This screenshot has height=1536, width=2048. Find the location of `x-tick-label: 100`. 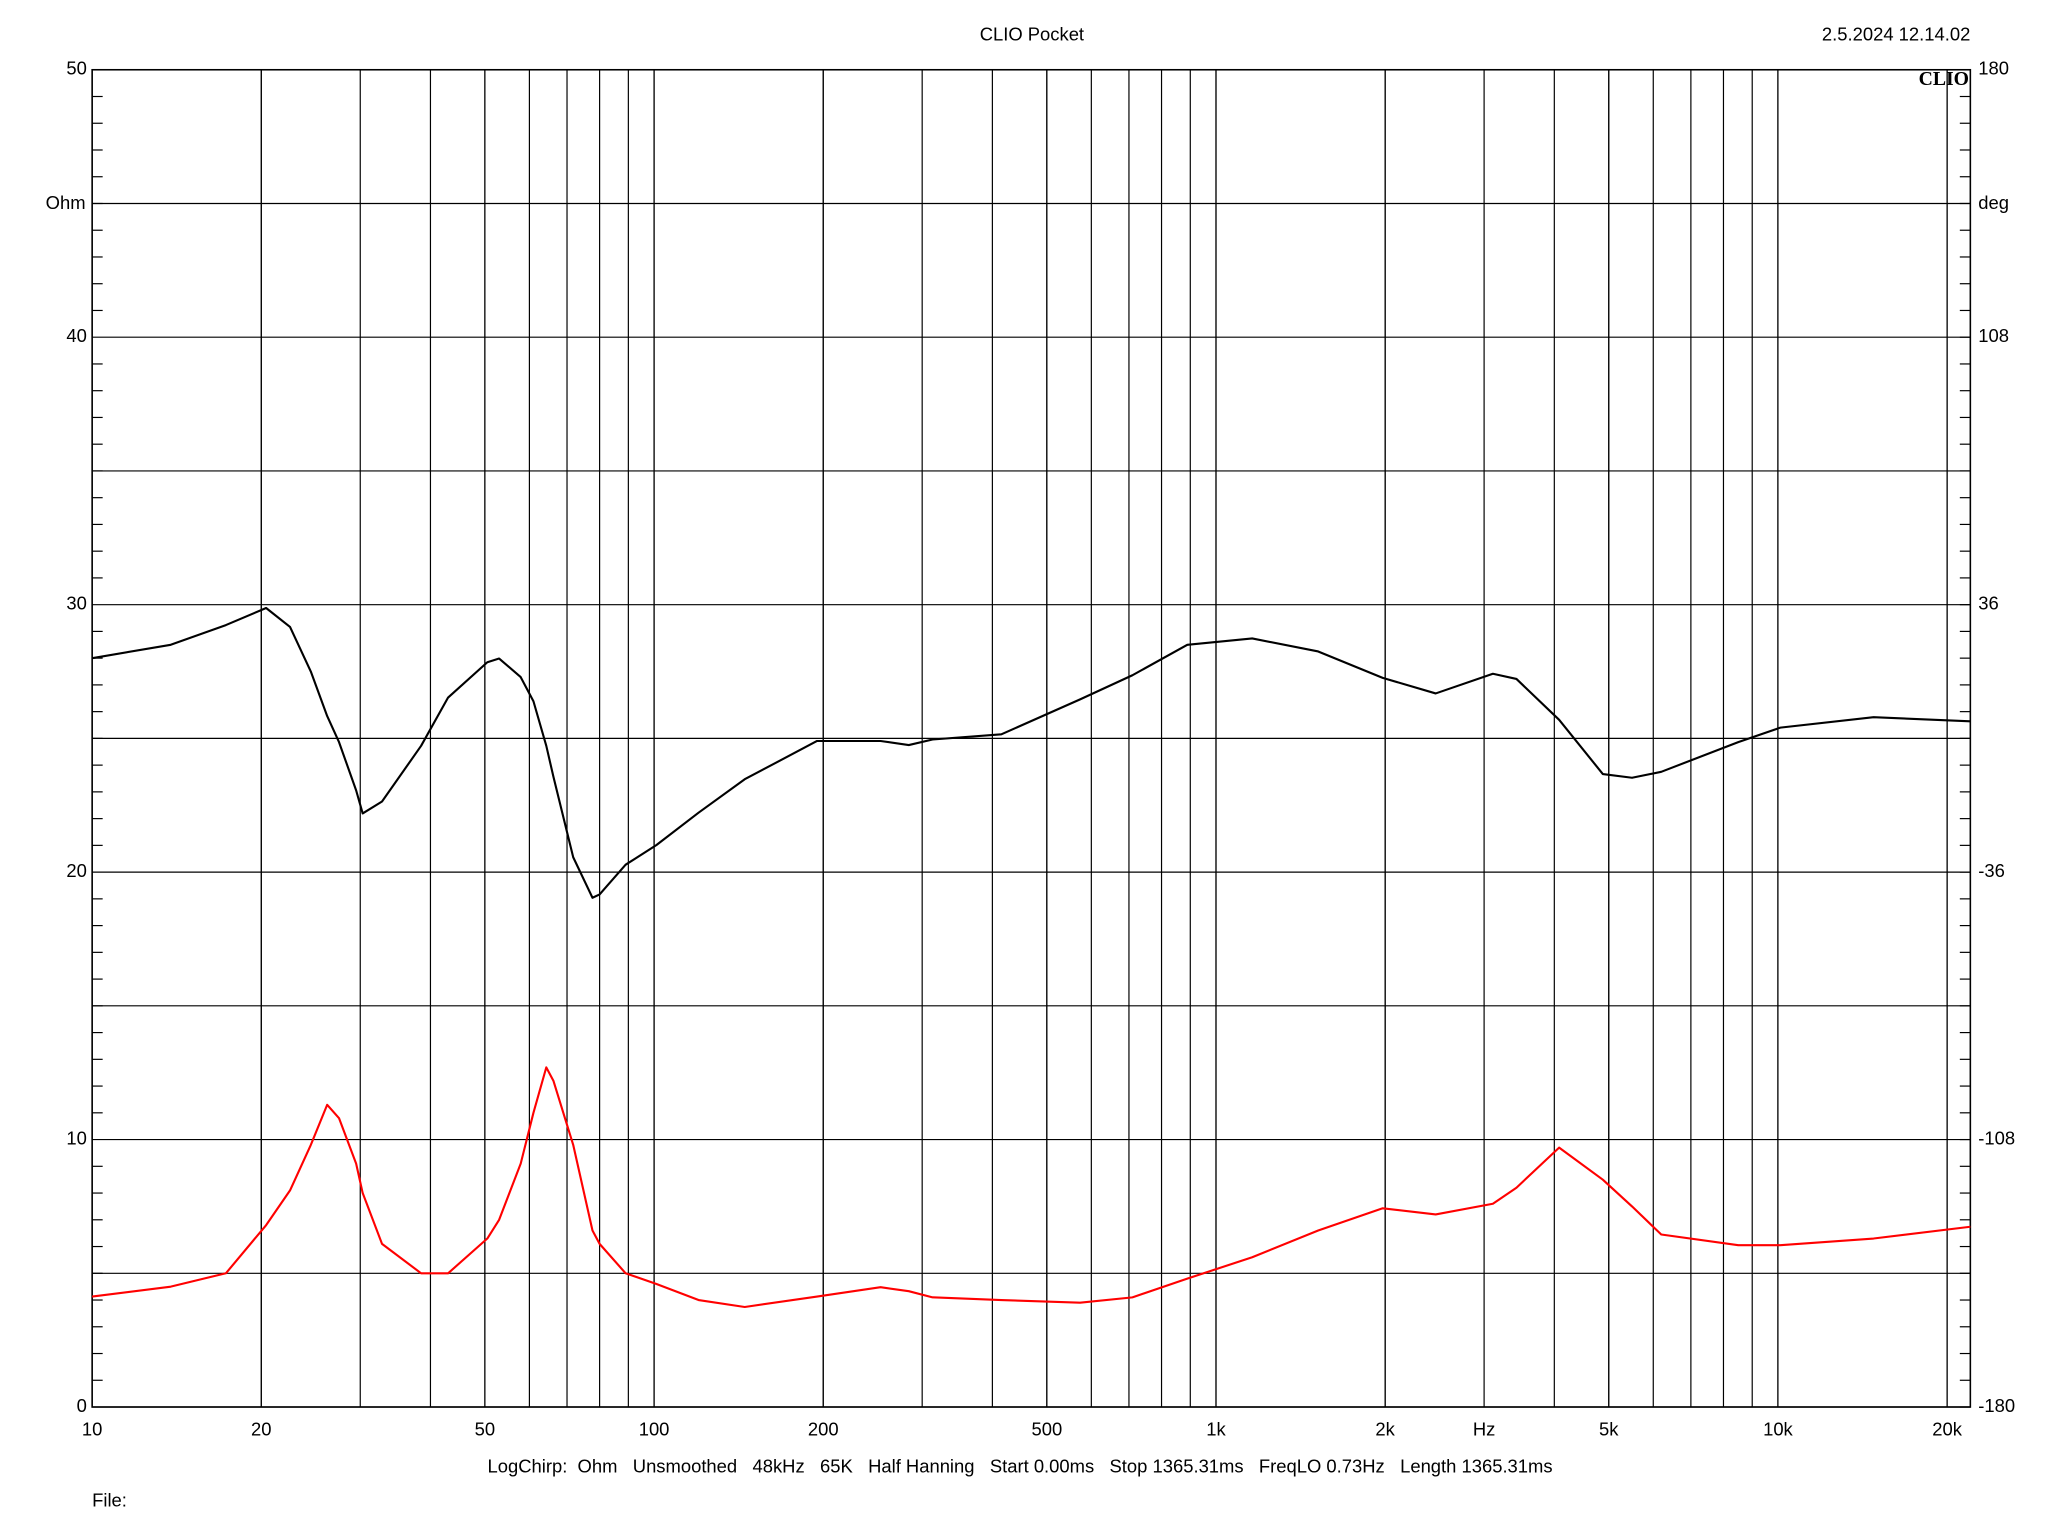

x-tick-label: 100 is located at coordinates (654, 1429).